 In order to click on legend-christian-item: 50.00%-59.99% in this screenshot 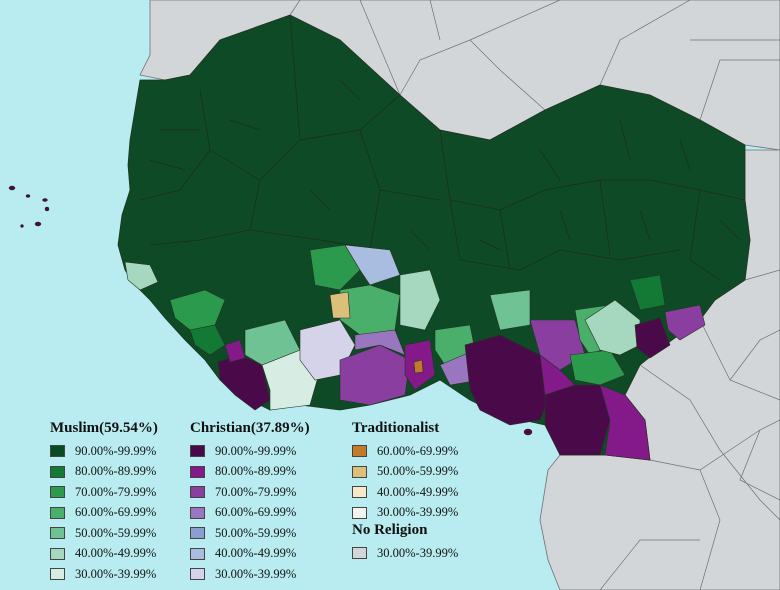, I will do `click(250, 533)`.